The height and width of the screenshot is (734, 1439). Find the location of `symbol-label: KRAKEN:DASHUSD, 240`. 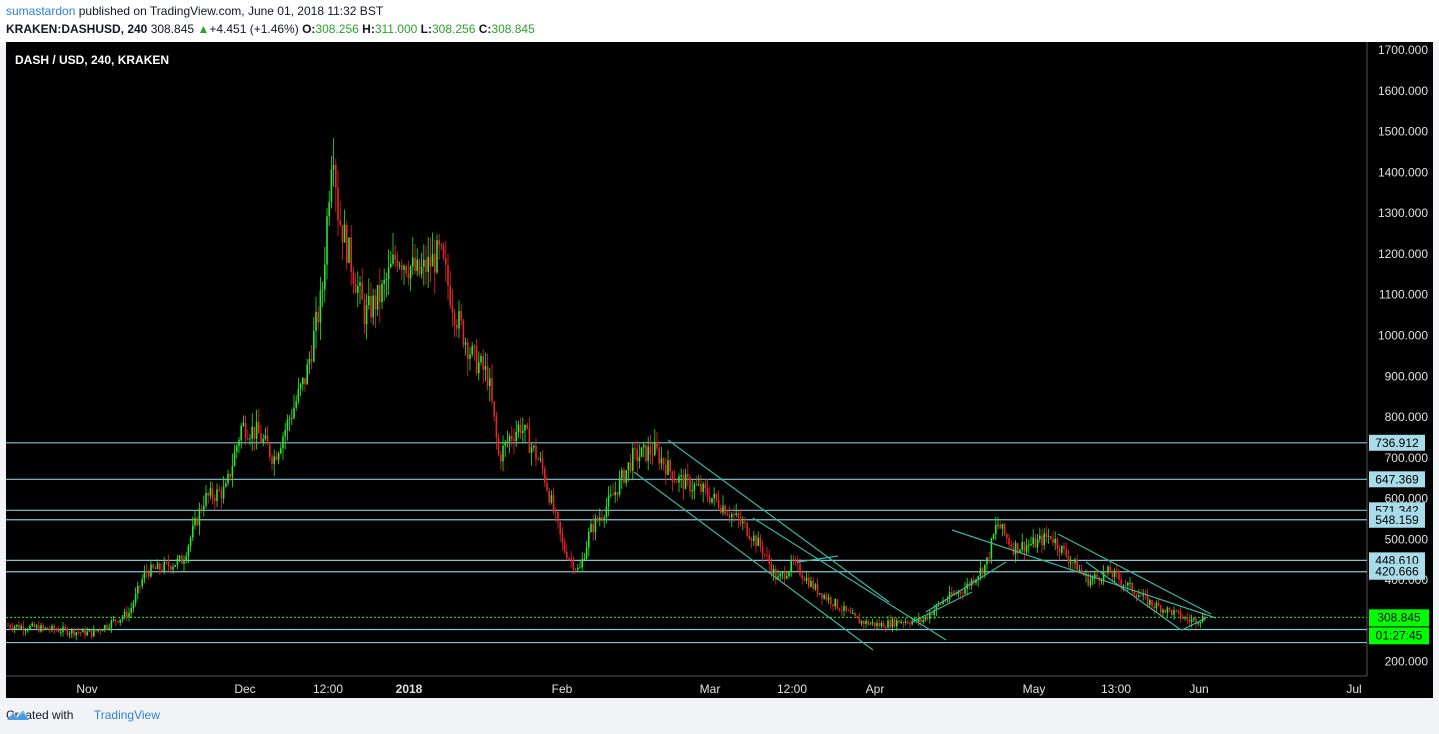

symbol-label: KRAKEN:DASHUSD, 240 is located at coordinates (77, 29).